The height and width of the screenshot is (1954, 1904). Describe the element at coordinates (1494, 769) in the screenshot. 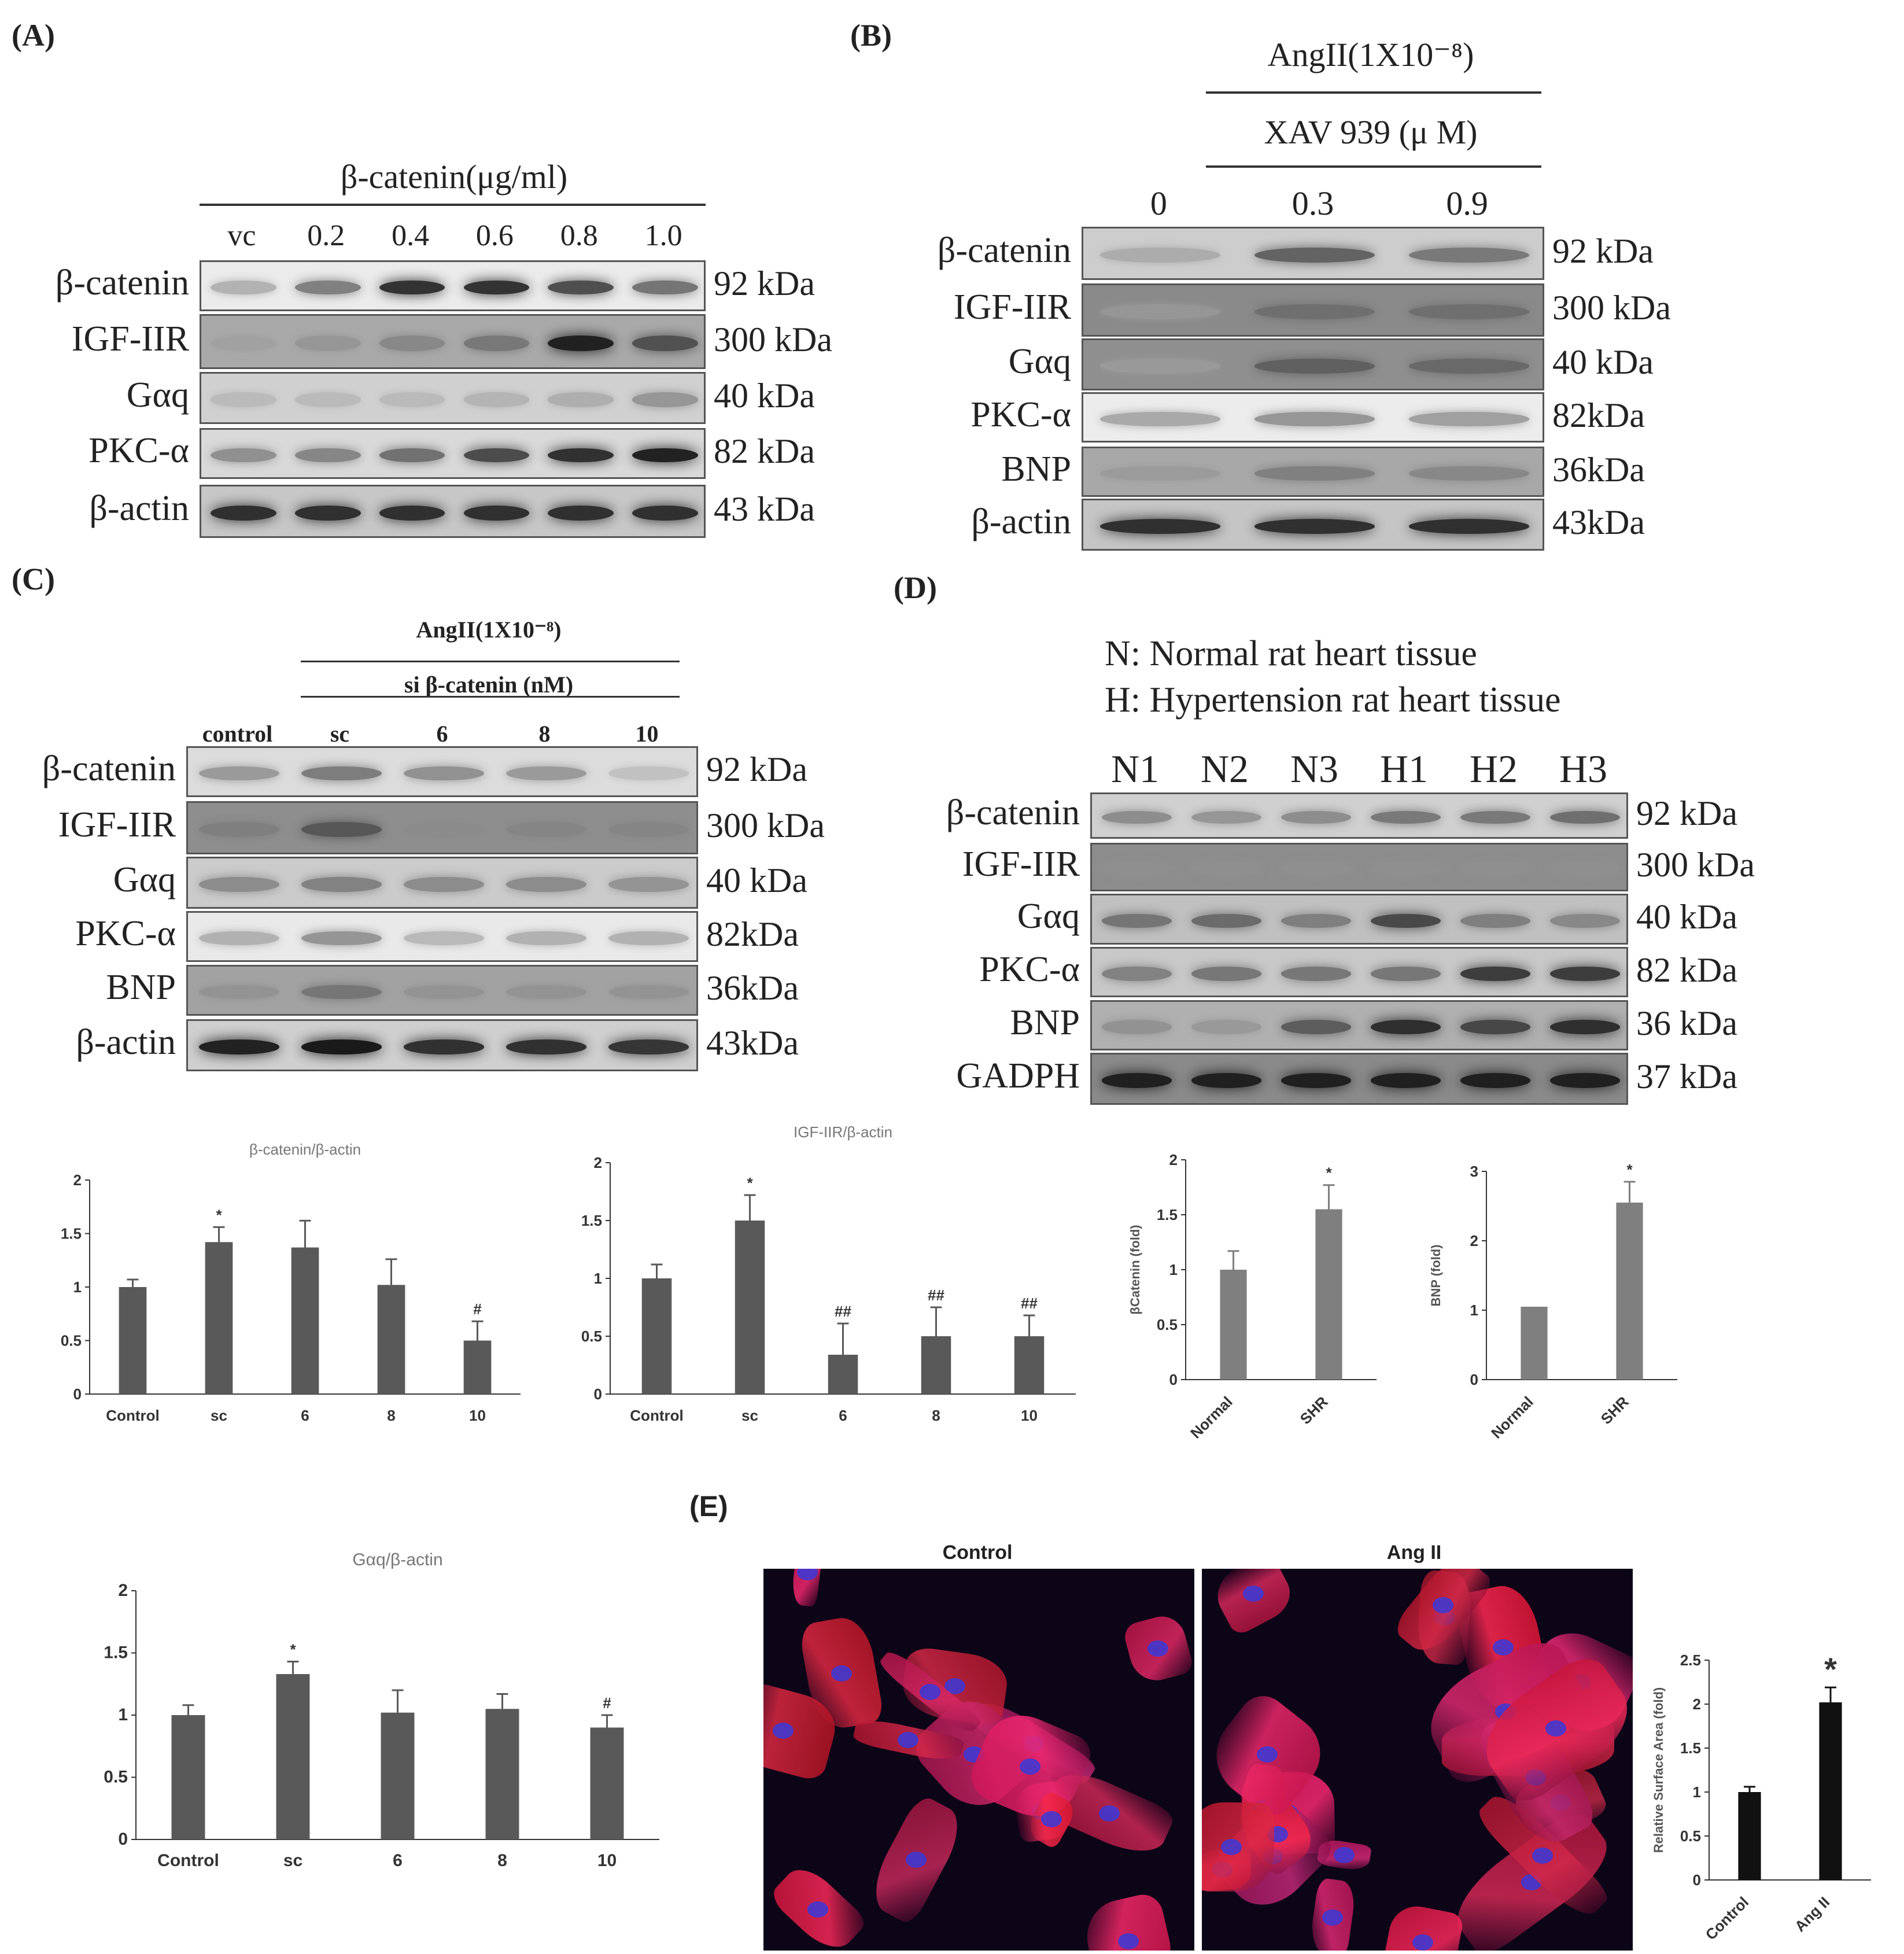

I see `lane-label: H2` at that location.